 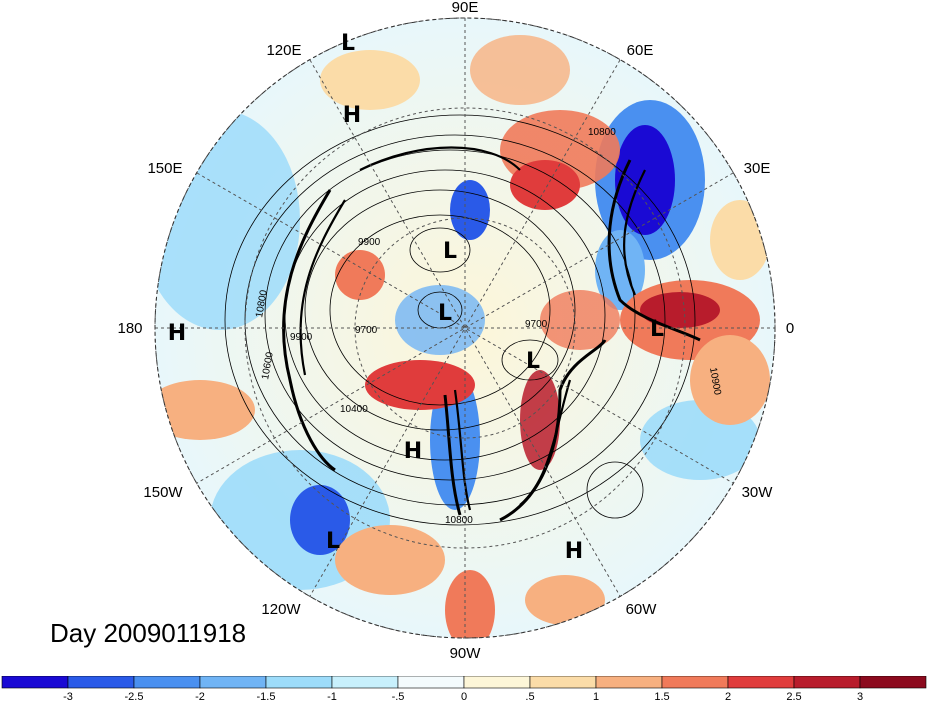 What do you see at coordinates (757, 168) in the screenshot?
I see `lon-label-30e: 30E` at bounding box center [757, 168].